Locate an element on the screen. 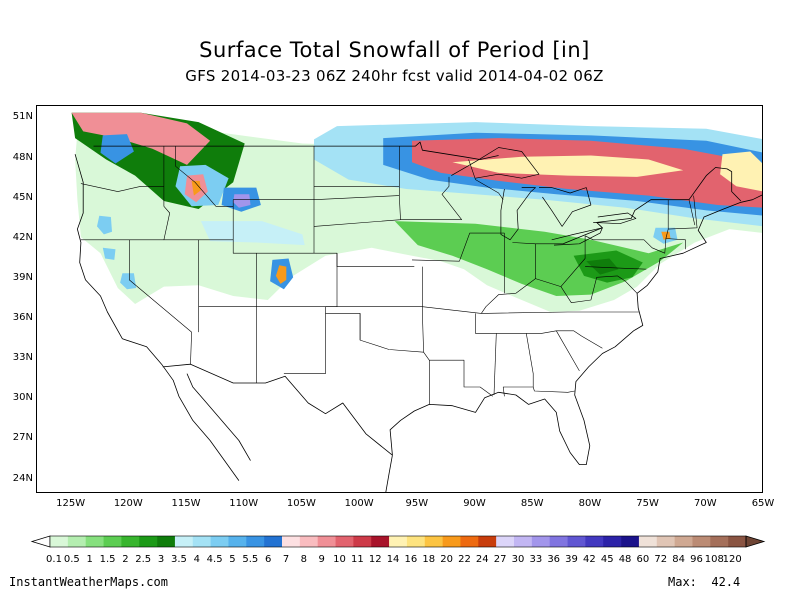  legend-label: 84 is located at coordinates (678, 559).